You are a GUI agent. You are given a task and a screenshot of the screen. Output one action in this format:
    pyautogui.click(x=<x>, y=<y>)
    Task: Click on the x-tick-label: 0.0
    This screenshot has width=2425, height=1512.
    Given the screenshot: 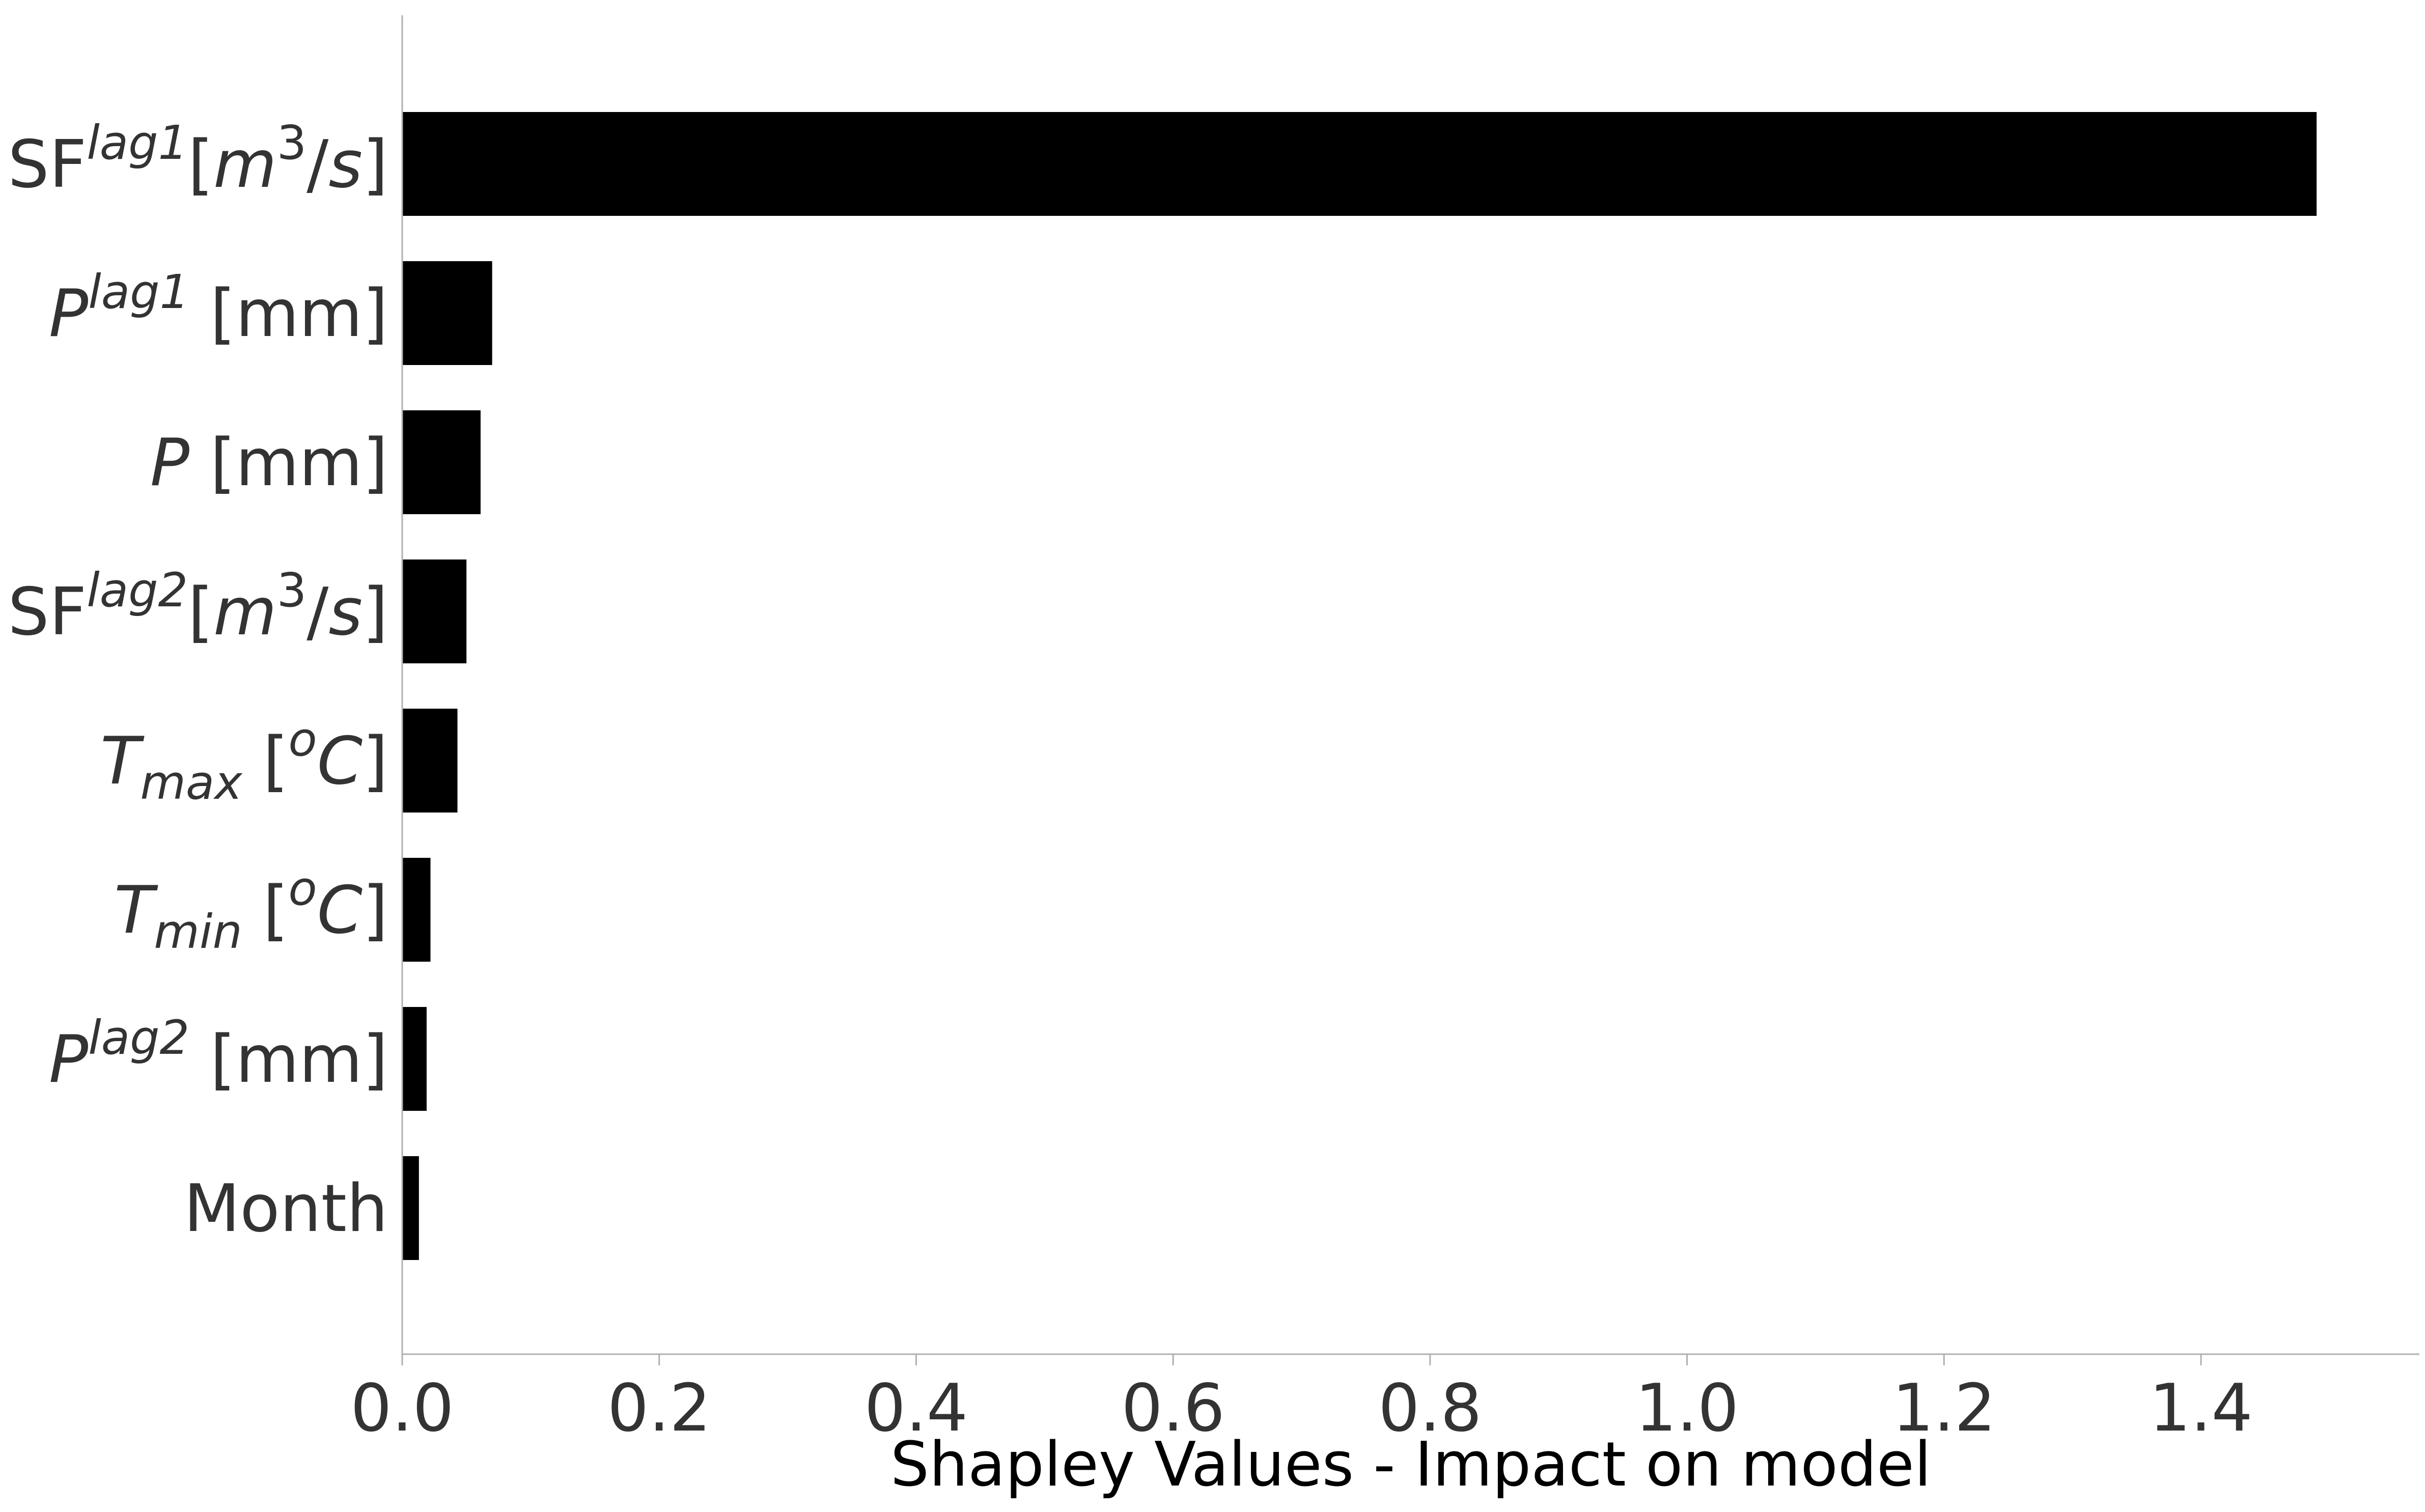 What is the action you would take?
    pyautogui.click(x=402, y=1408)
    